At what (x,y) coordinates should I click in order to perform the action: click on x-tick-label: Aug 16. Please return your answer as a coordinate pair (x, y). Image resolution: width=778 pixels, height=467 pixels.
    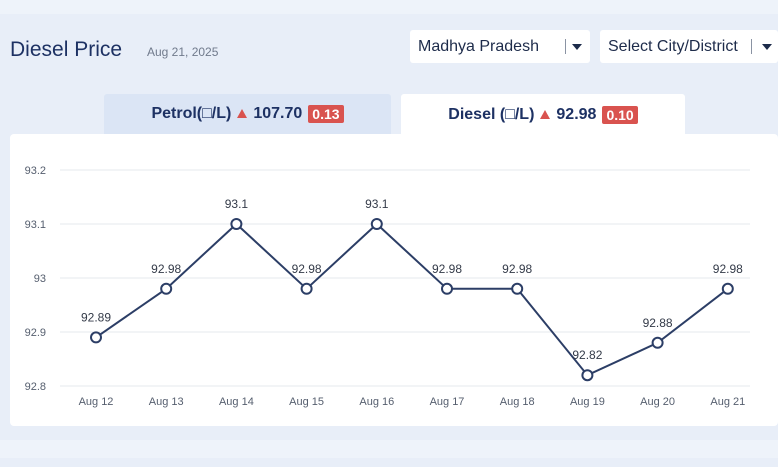
    Looking at the image, I should click on (376, 402).